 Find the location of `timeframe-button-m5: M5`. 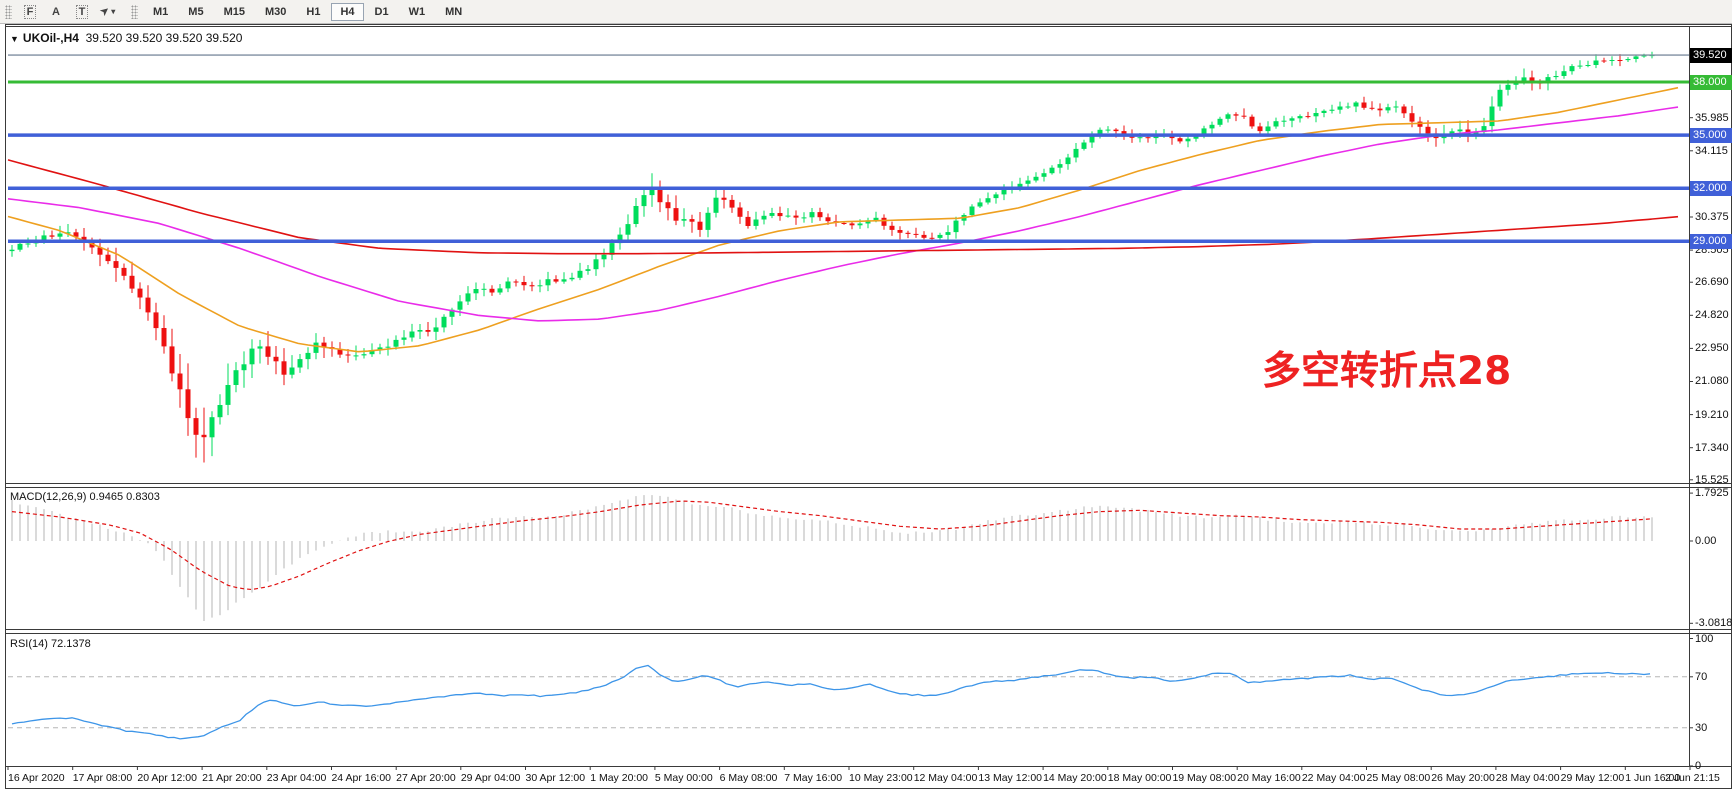

timeframe-button-m5: M5 is located at coordinates (196, 11).